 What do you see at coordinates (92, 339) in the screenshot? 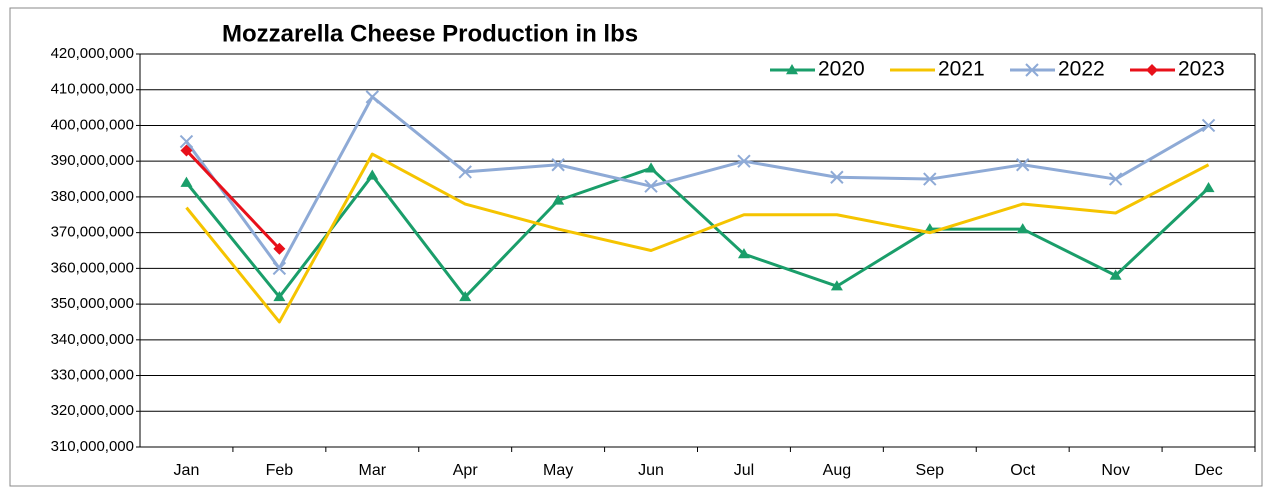
I see `y-tick-label: 340,000,000` at bounding box center [92, 339].